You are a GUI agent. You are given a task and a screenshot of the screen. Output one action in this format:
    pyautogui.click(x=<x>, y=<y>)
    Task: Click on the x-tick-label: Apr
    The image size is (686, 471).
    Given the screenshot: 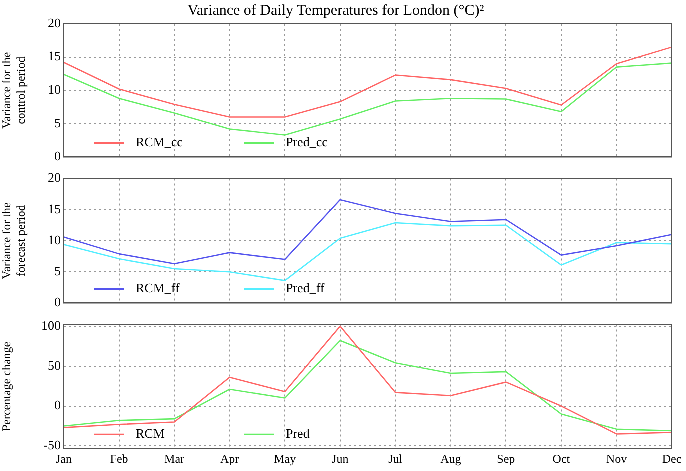 What is the action you would take?
    pyautogui.click(x=230, y=459)
    